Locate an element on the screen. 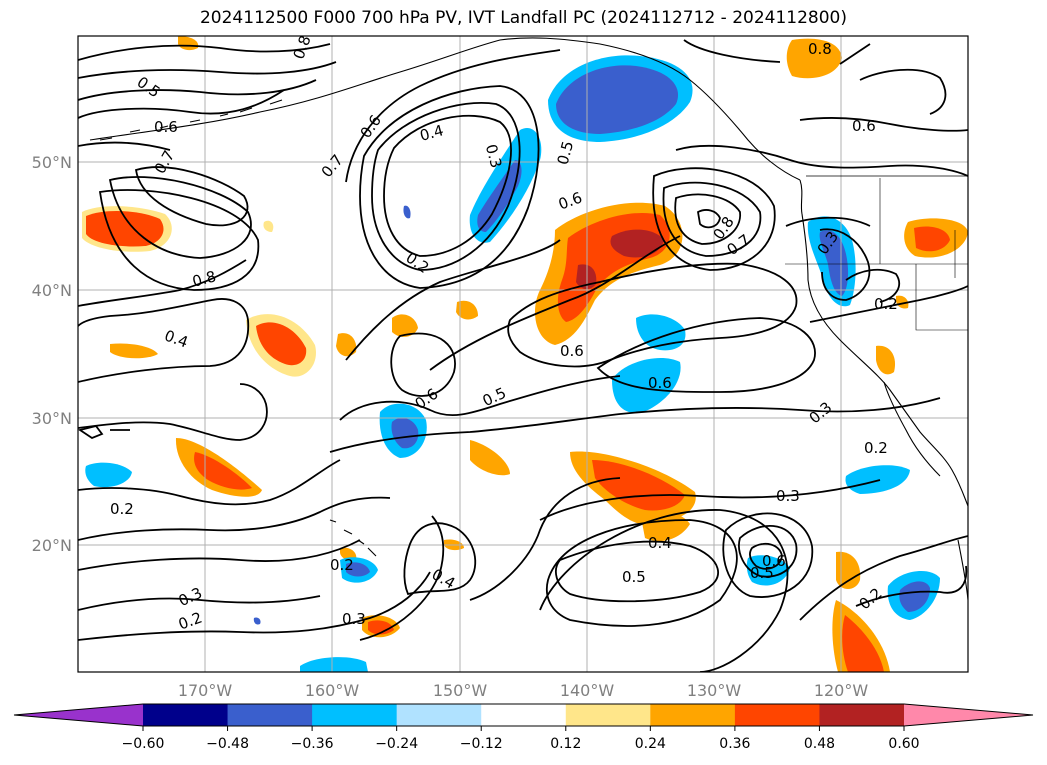 Image resolution: width=1047 pixels, height=765 pixels. lat-label: 30°N is located at coordinates (52, 418).